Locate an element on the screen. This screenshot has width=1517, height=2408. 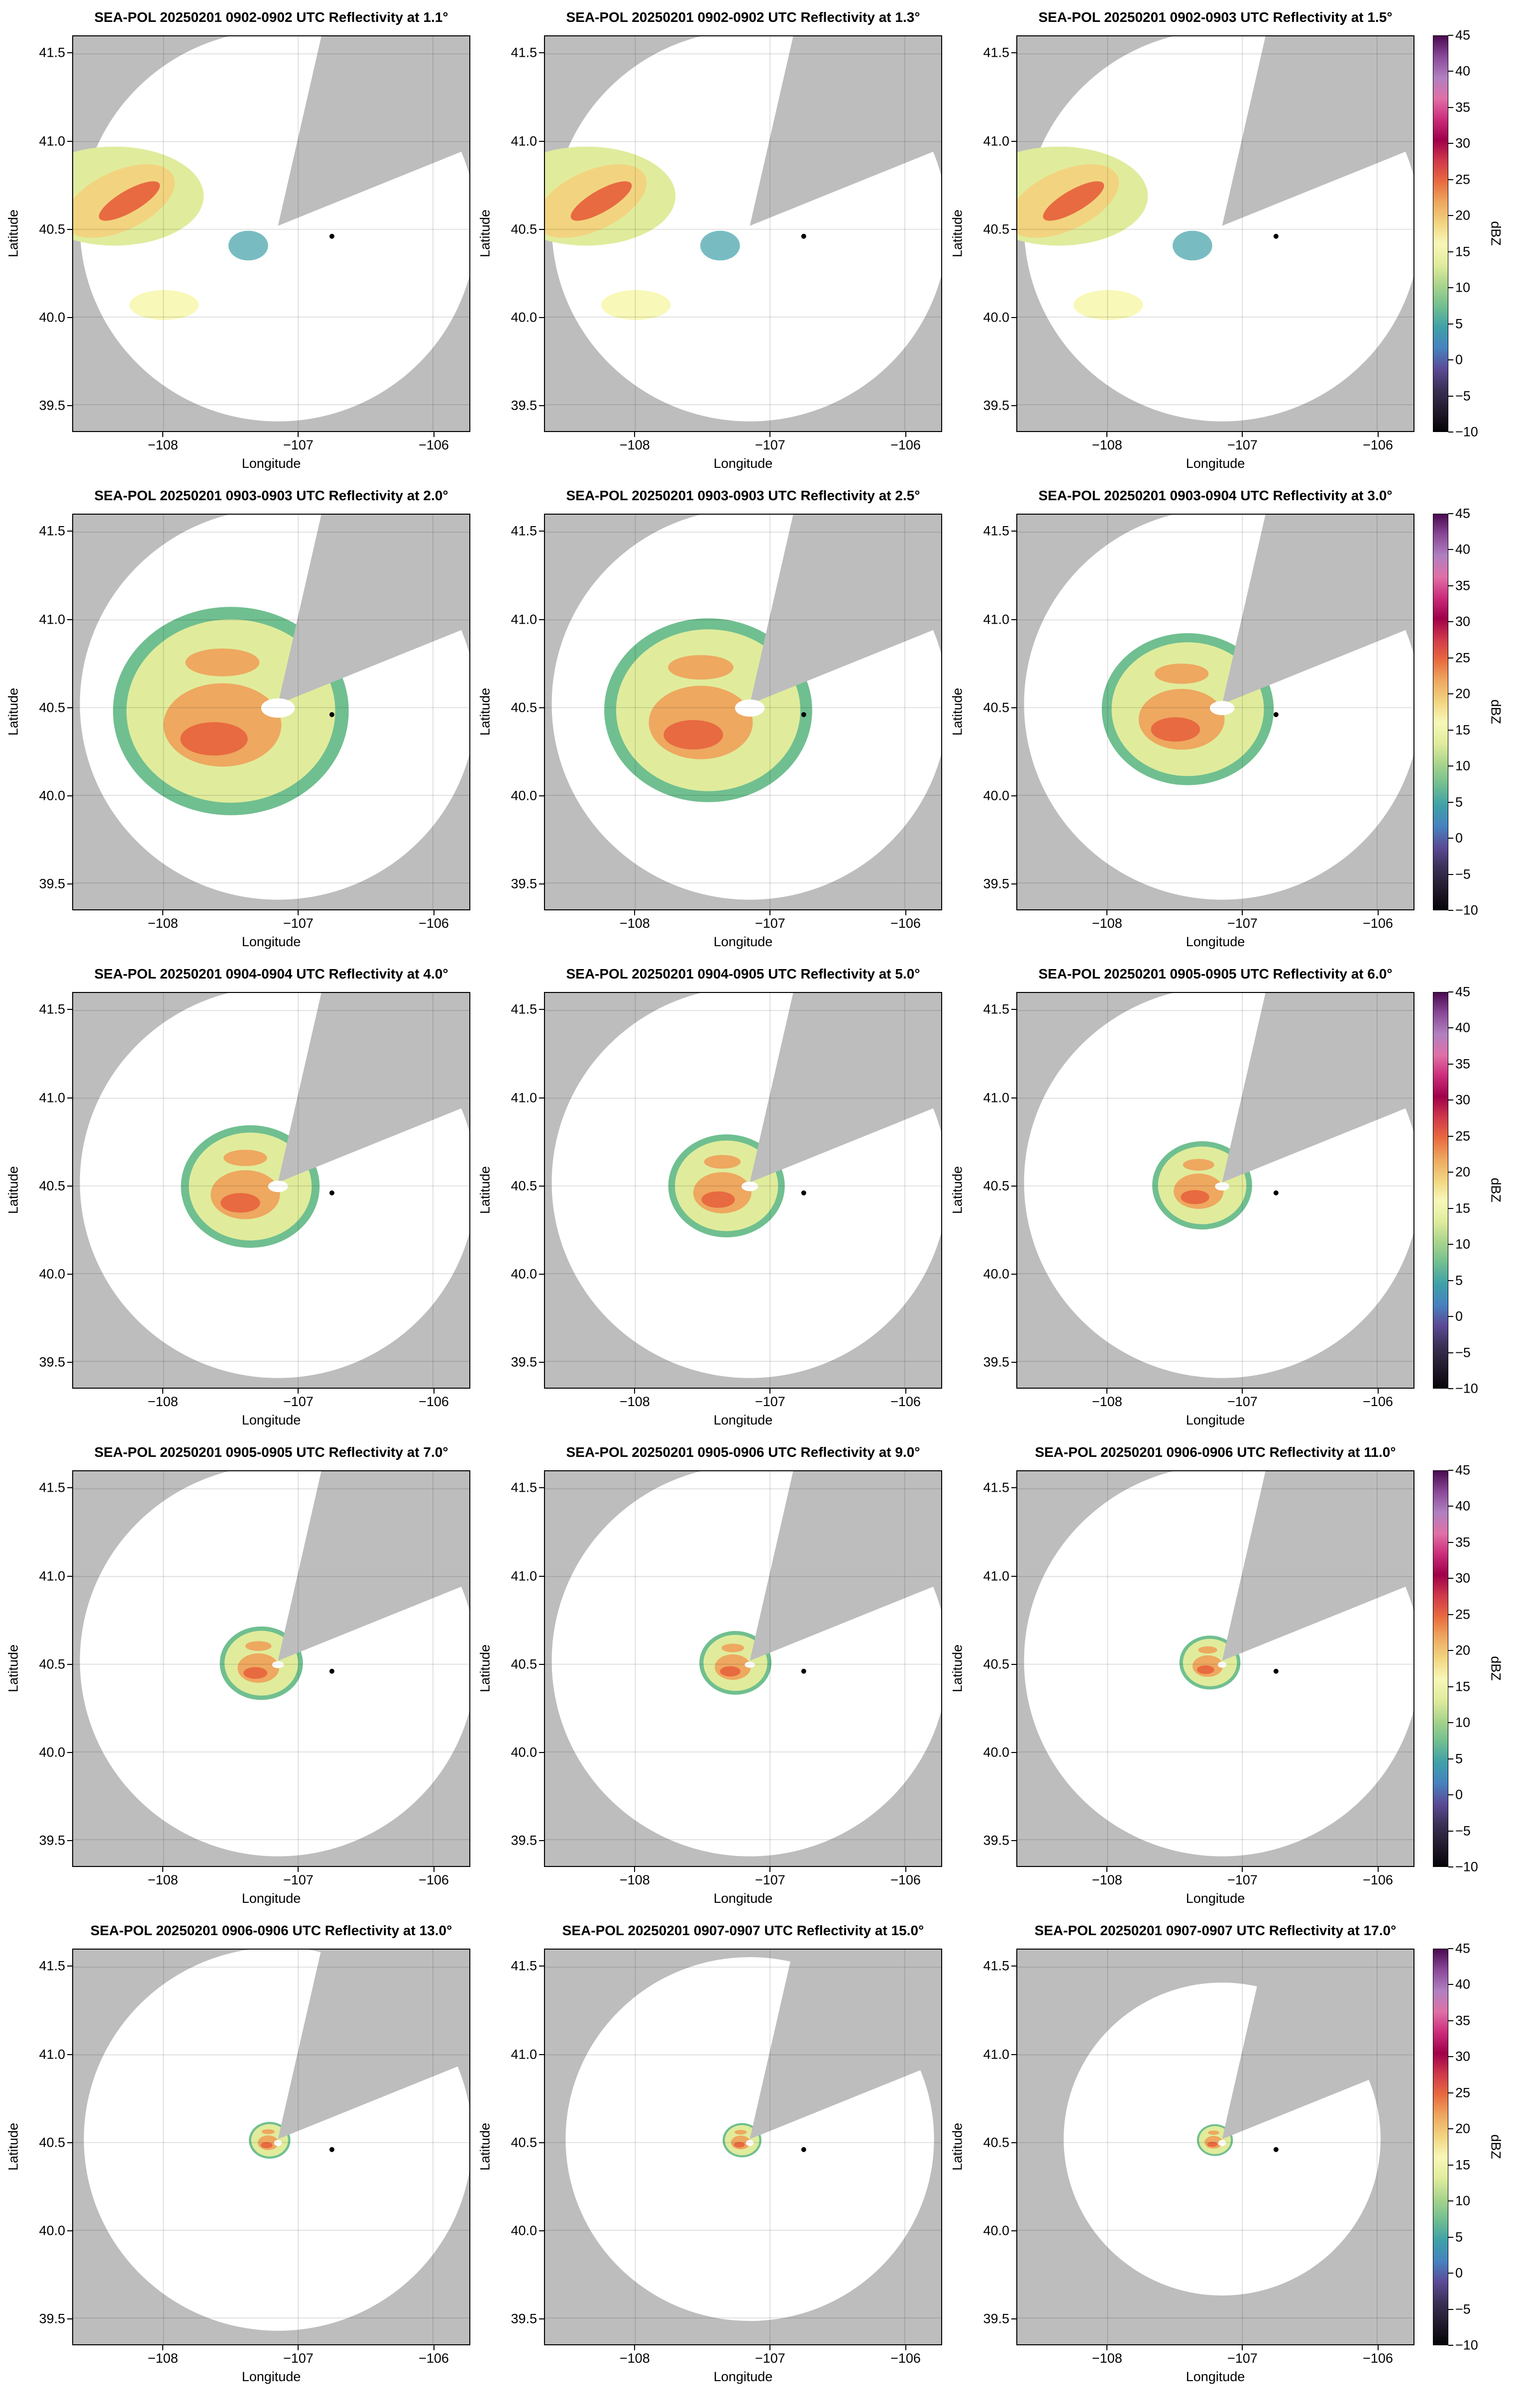
x-tick-label: −106 is located at coordinates (1378, 1402).